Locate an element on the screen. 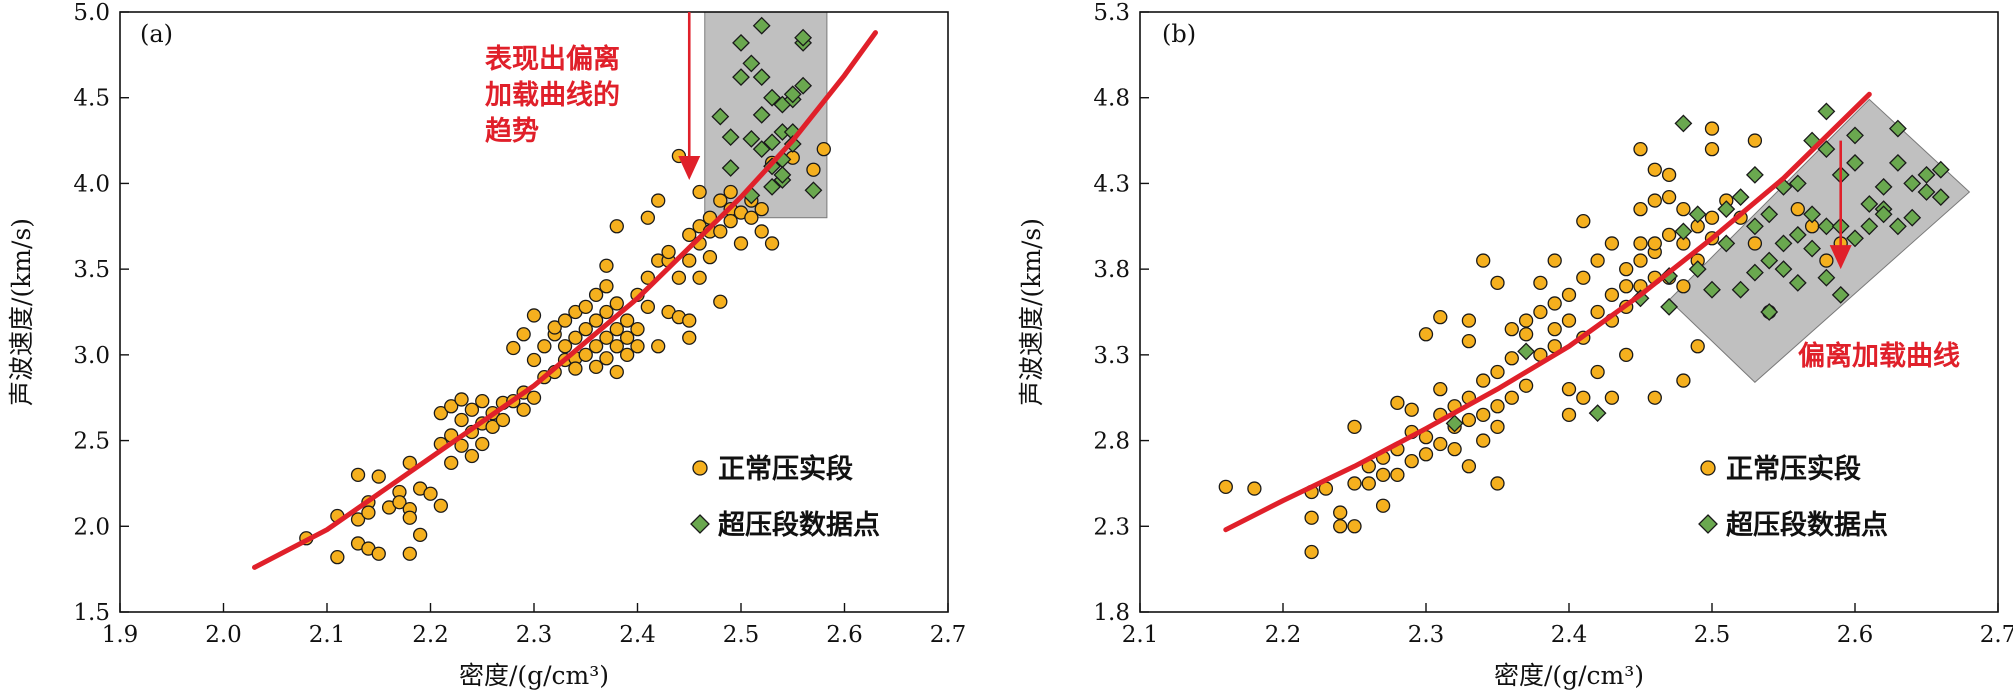  x-tick-label: 2.5 is located at coordinates (1712, 635).